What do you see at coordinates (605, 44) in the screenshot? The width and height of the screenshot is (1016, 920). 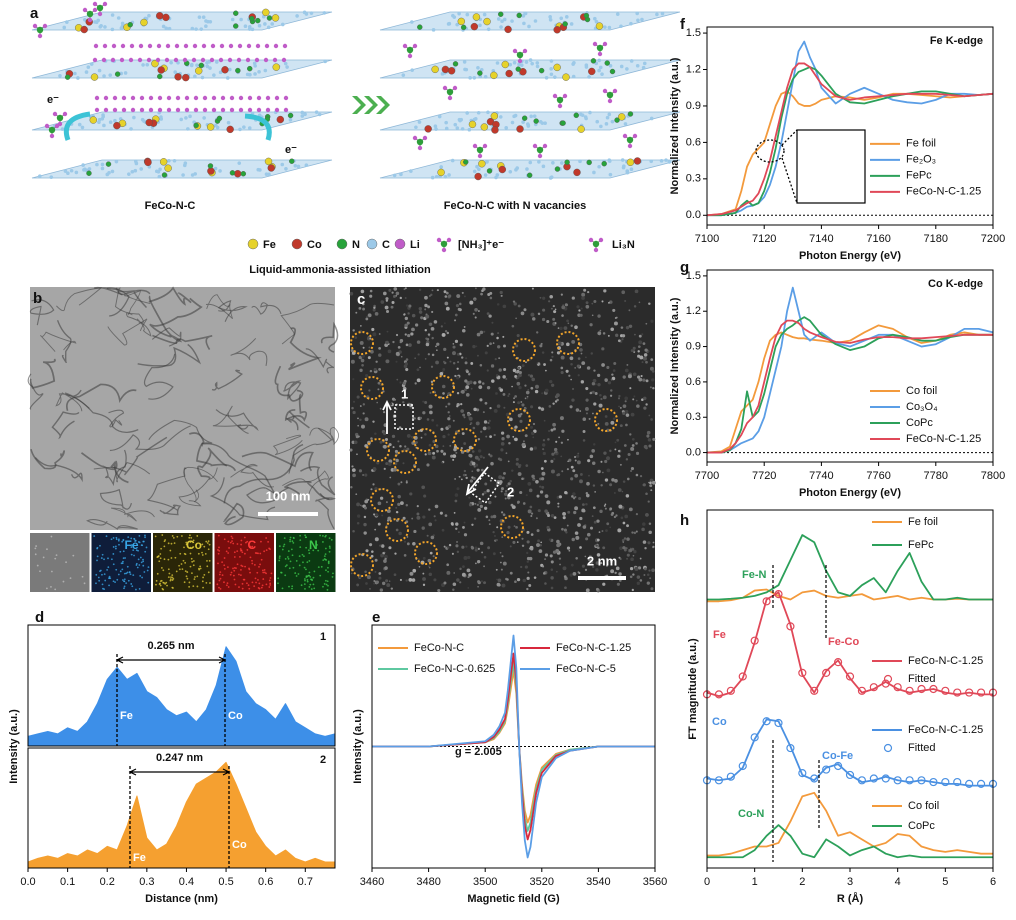 I see `hydrogen-atom` at bounding box center [605, 44].